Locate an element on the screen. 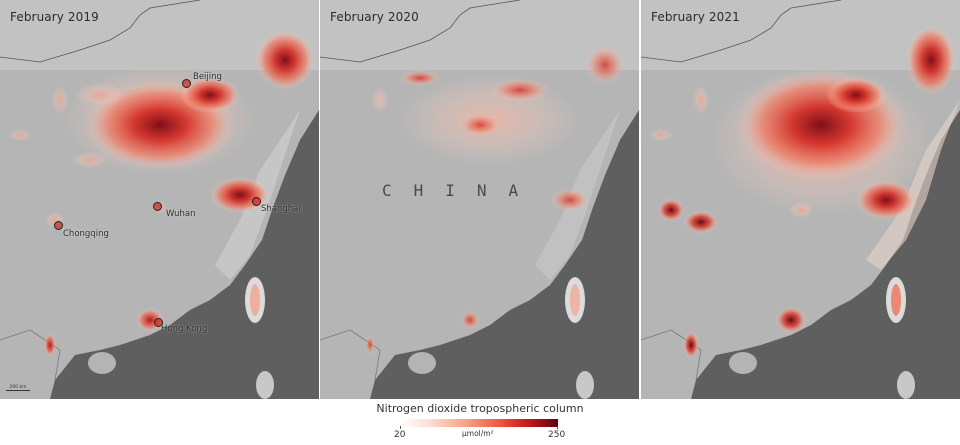 This screenshot has width=960, height=445. colorbar is located at coordinates (479, 423).